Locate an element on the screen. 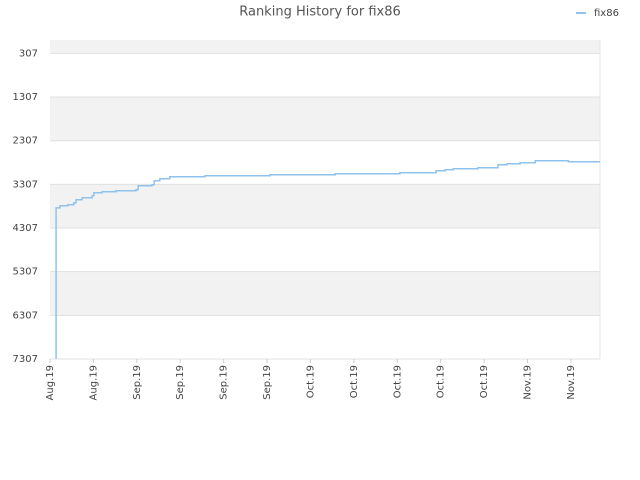 This screenshot has width=640, height=480. y-tick-label: 307 is located at coordinates (28, 53).